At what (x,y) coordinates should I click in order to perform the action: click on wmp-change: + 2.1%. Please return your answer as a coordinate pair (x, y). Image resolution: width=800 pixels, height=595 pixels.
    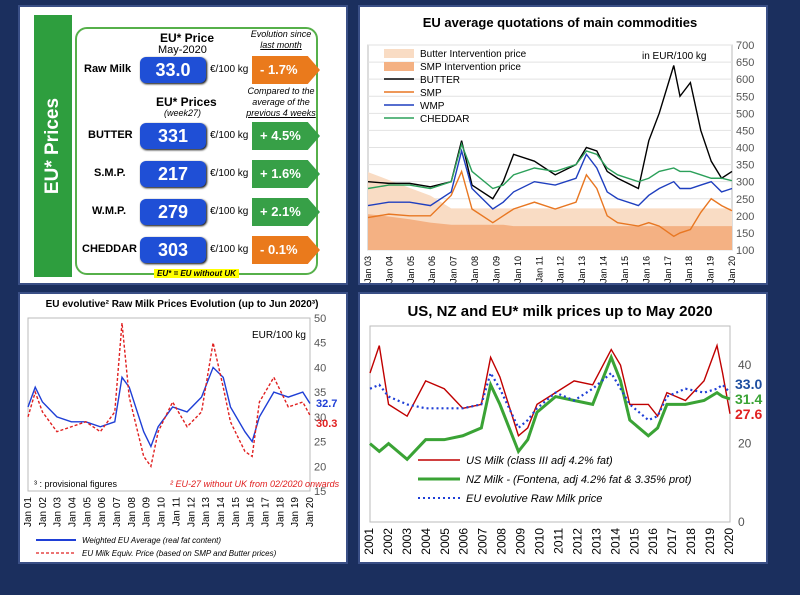
    Looking at the image, I should click on (286, 212).